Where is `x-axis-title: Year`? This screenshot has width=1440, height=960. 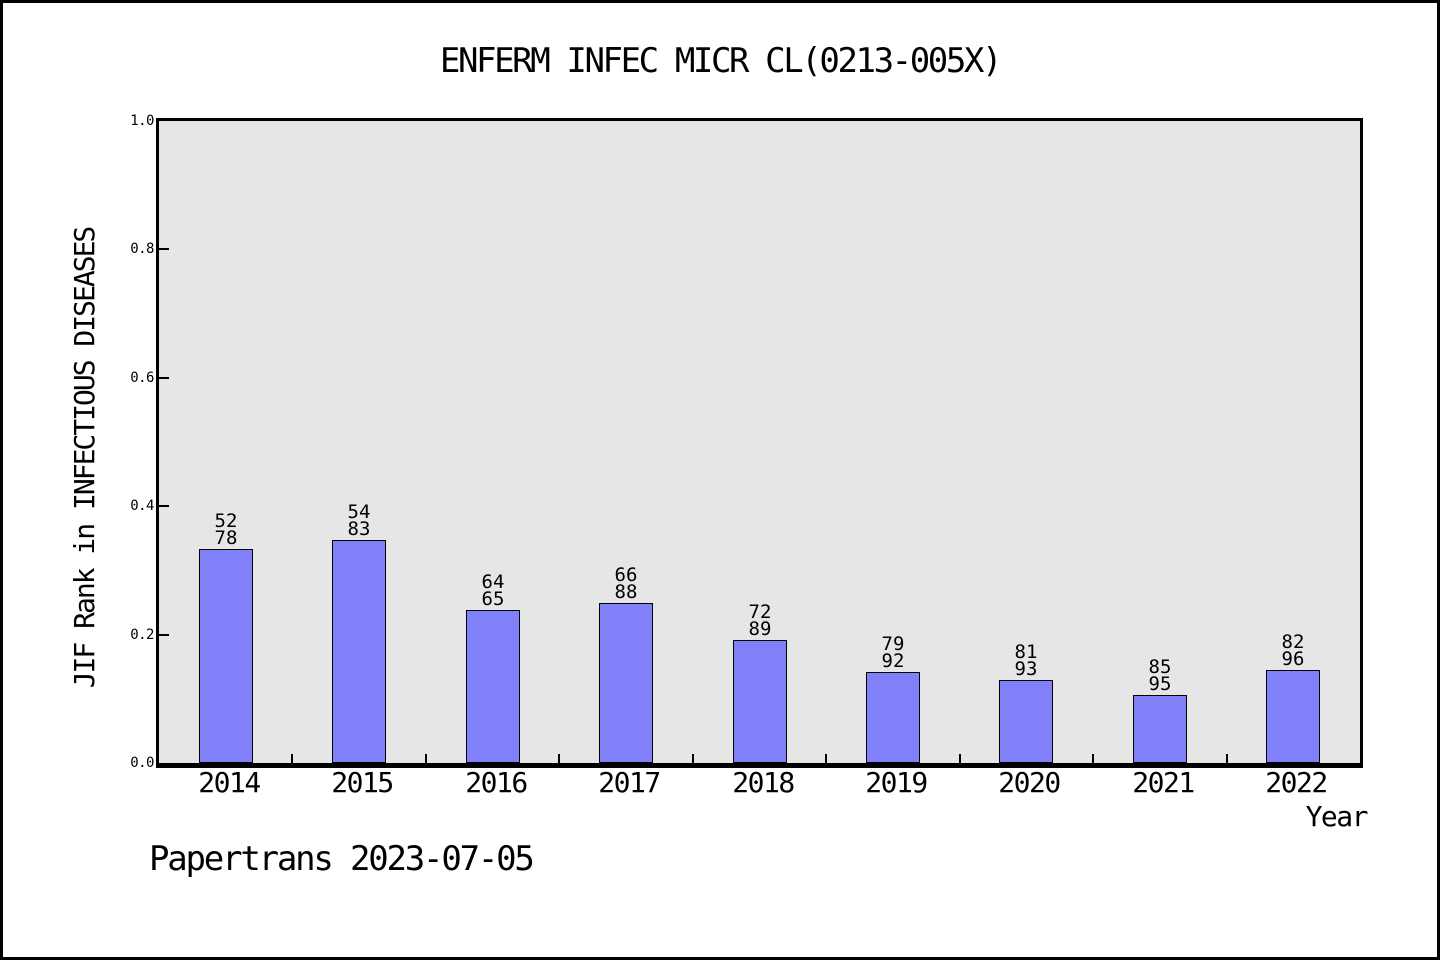 x-axis-title: Year is located at coordinates (1337, 816).